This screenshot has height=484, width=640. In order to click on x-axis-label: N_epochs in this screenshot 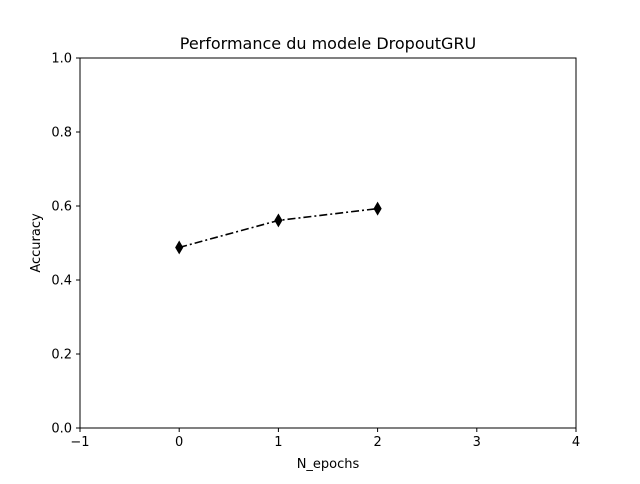, I will do `click(328, 464)`.